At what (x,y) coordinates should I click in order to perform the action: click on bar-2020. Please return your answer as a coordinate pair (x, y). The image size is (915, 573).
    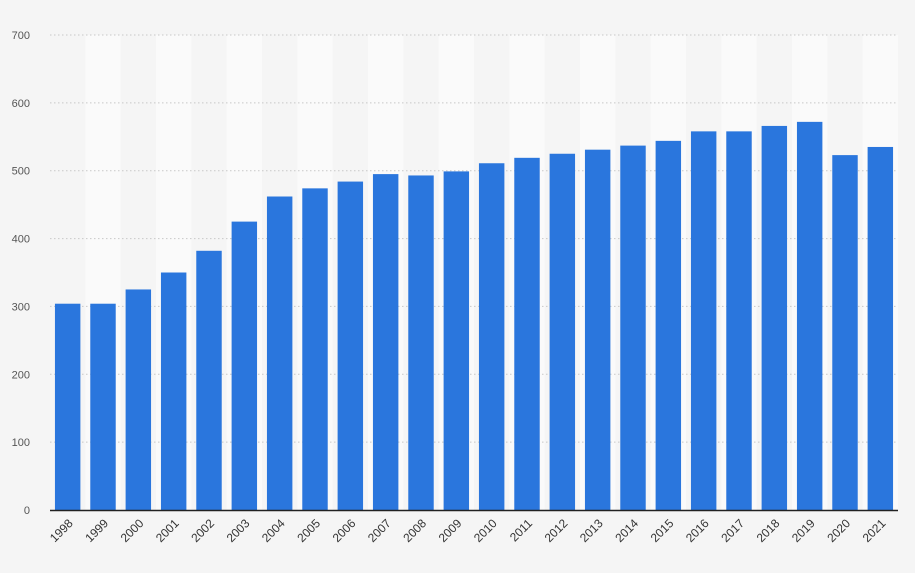
    Looking at the image, I should click on (845, 333).